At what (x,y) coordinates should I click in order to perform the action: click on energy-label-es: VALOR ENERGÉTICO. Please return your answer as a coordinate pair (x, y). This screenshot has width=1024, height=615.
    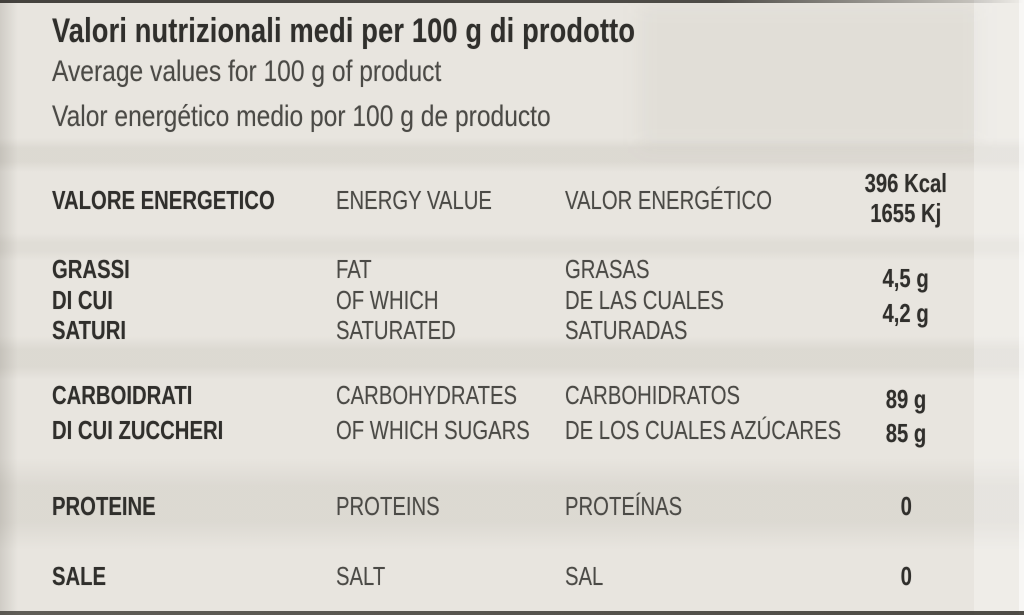
    Looking at the image, I should click on (697, 200).